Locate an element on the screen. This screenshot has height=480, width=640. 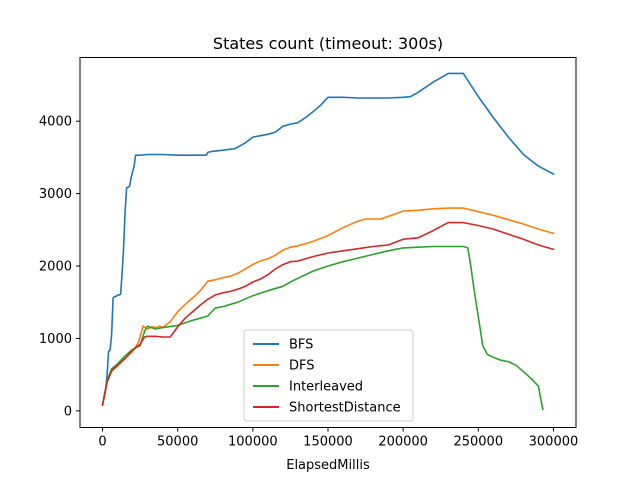
legend: BFS DFS Interleaved ShortestDistance is located at coordinates (328, 375).